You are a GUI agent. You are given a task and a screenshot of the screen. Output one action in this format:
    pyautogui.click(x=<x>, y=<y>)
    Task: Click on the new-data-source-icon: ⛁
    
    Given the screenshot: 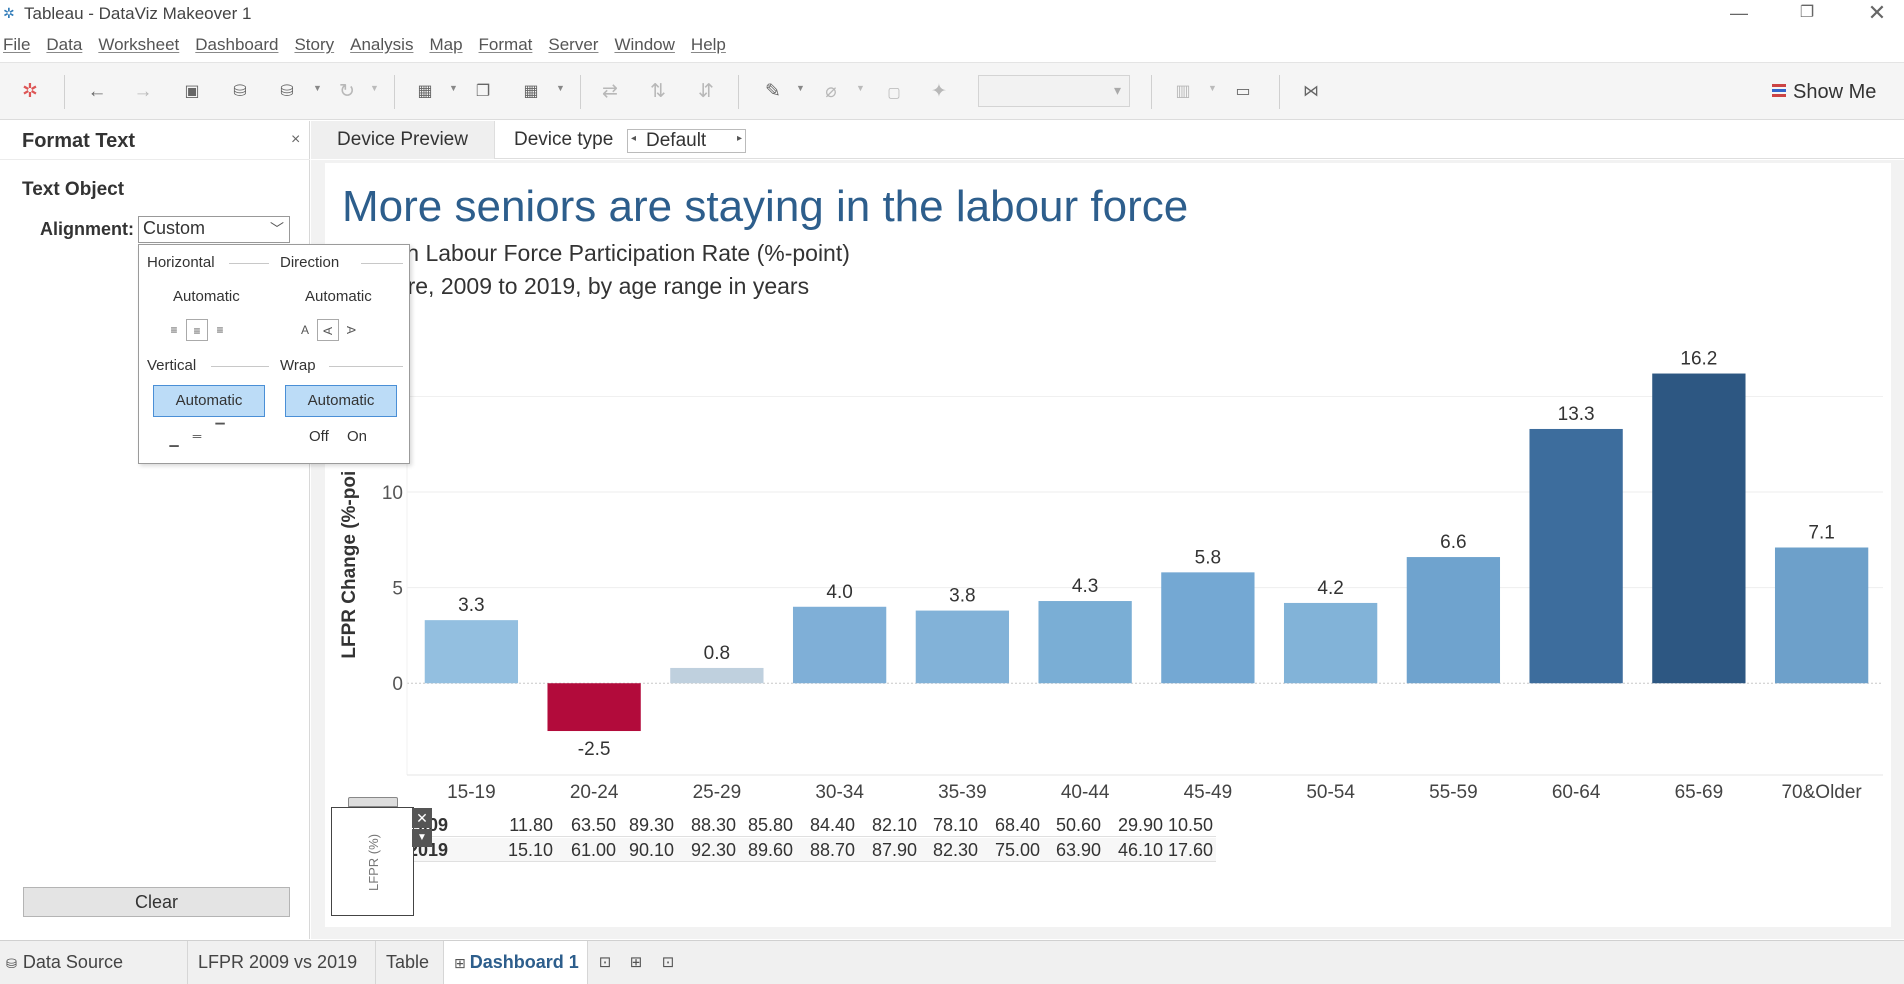 What is the action you would take?
    pyautogui.click(x=240, y=91)
    